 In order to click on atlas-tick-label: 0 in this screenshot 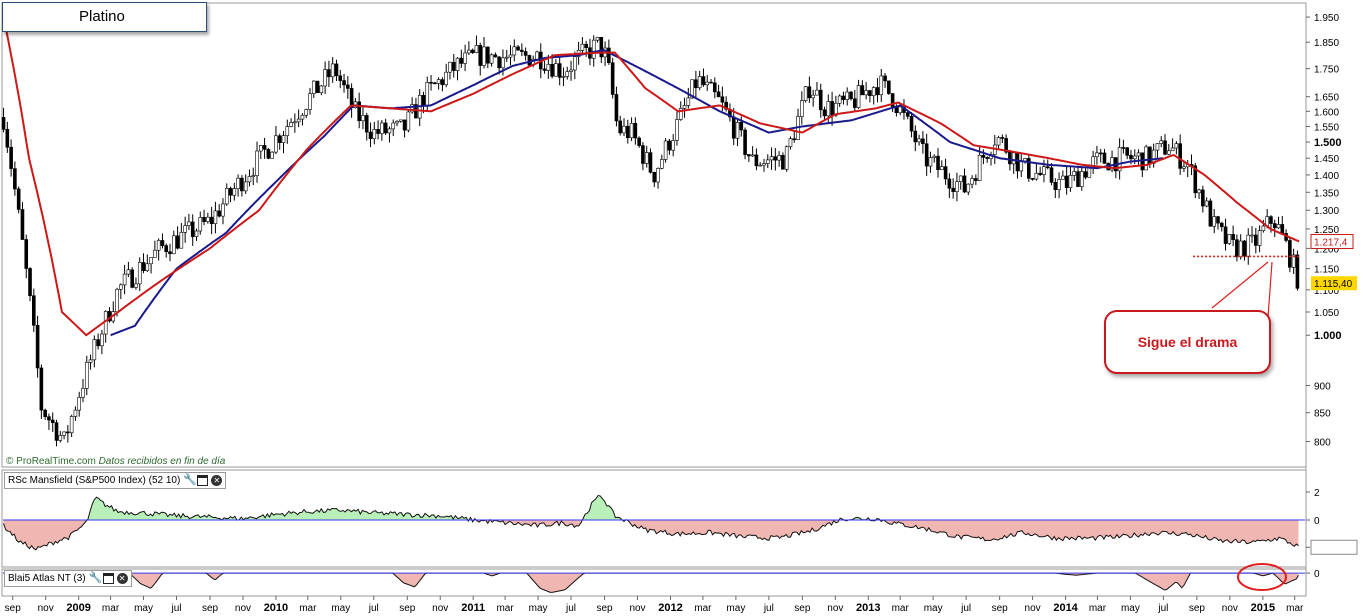, I will do `click(1317, 574)`.